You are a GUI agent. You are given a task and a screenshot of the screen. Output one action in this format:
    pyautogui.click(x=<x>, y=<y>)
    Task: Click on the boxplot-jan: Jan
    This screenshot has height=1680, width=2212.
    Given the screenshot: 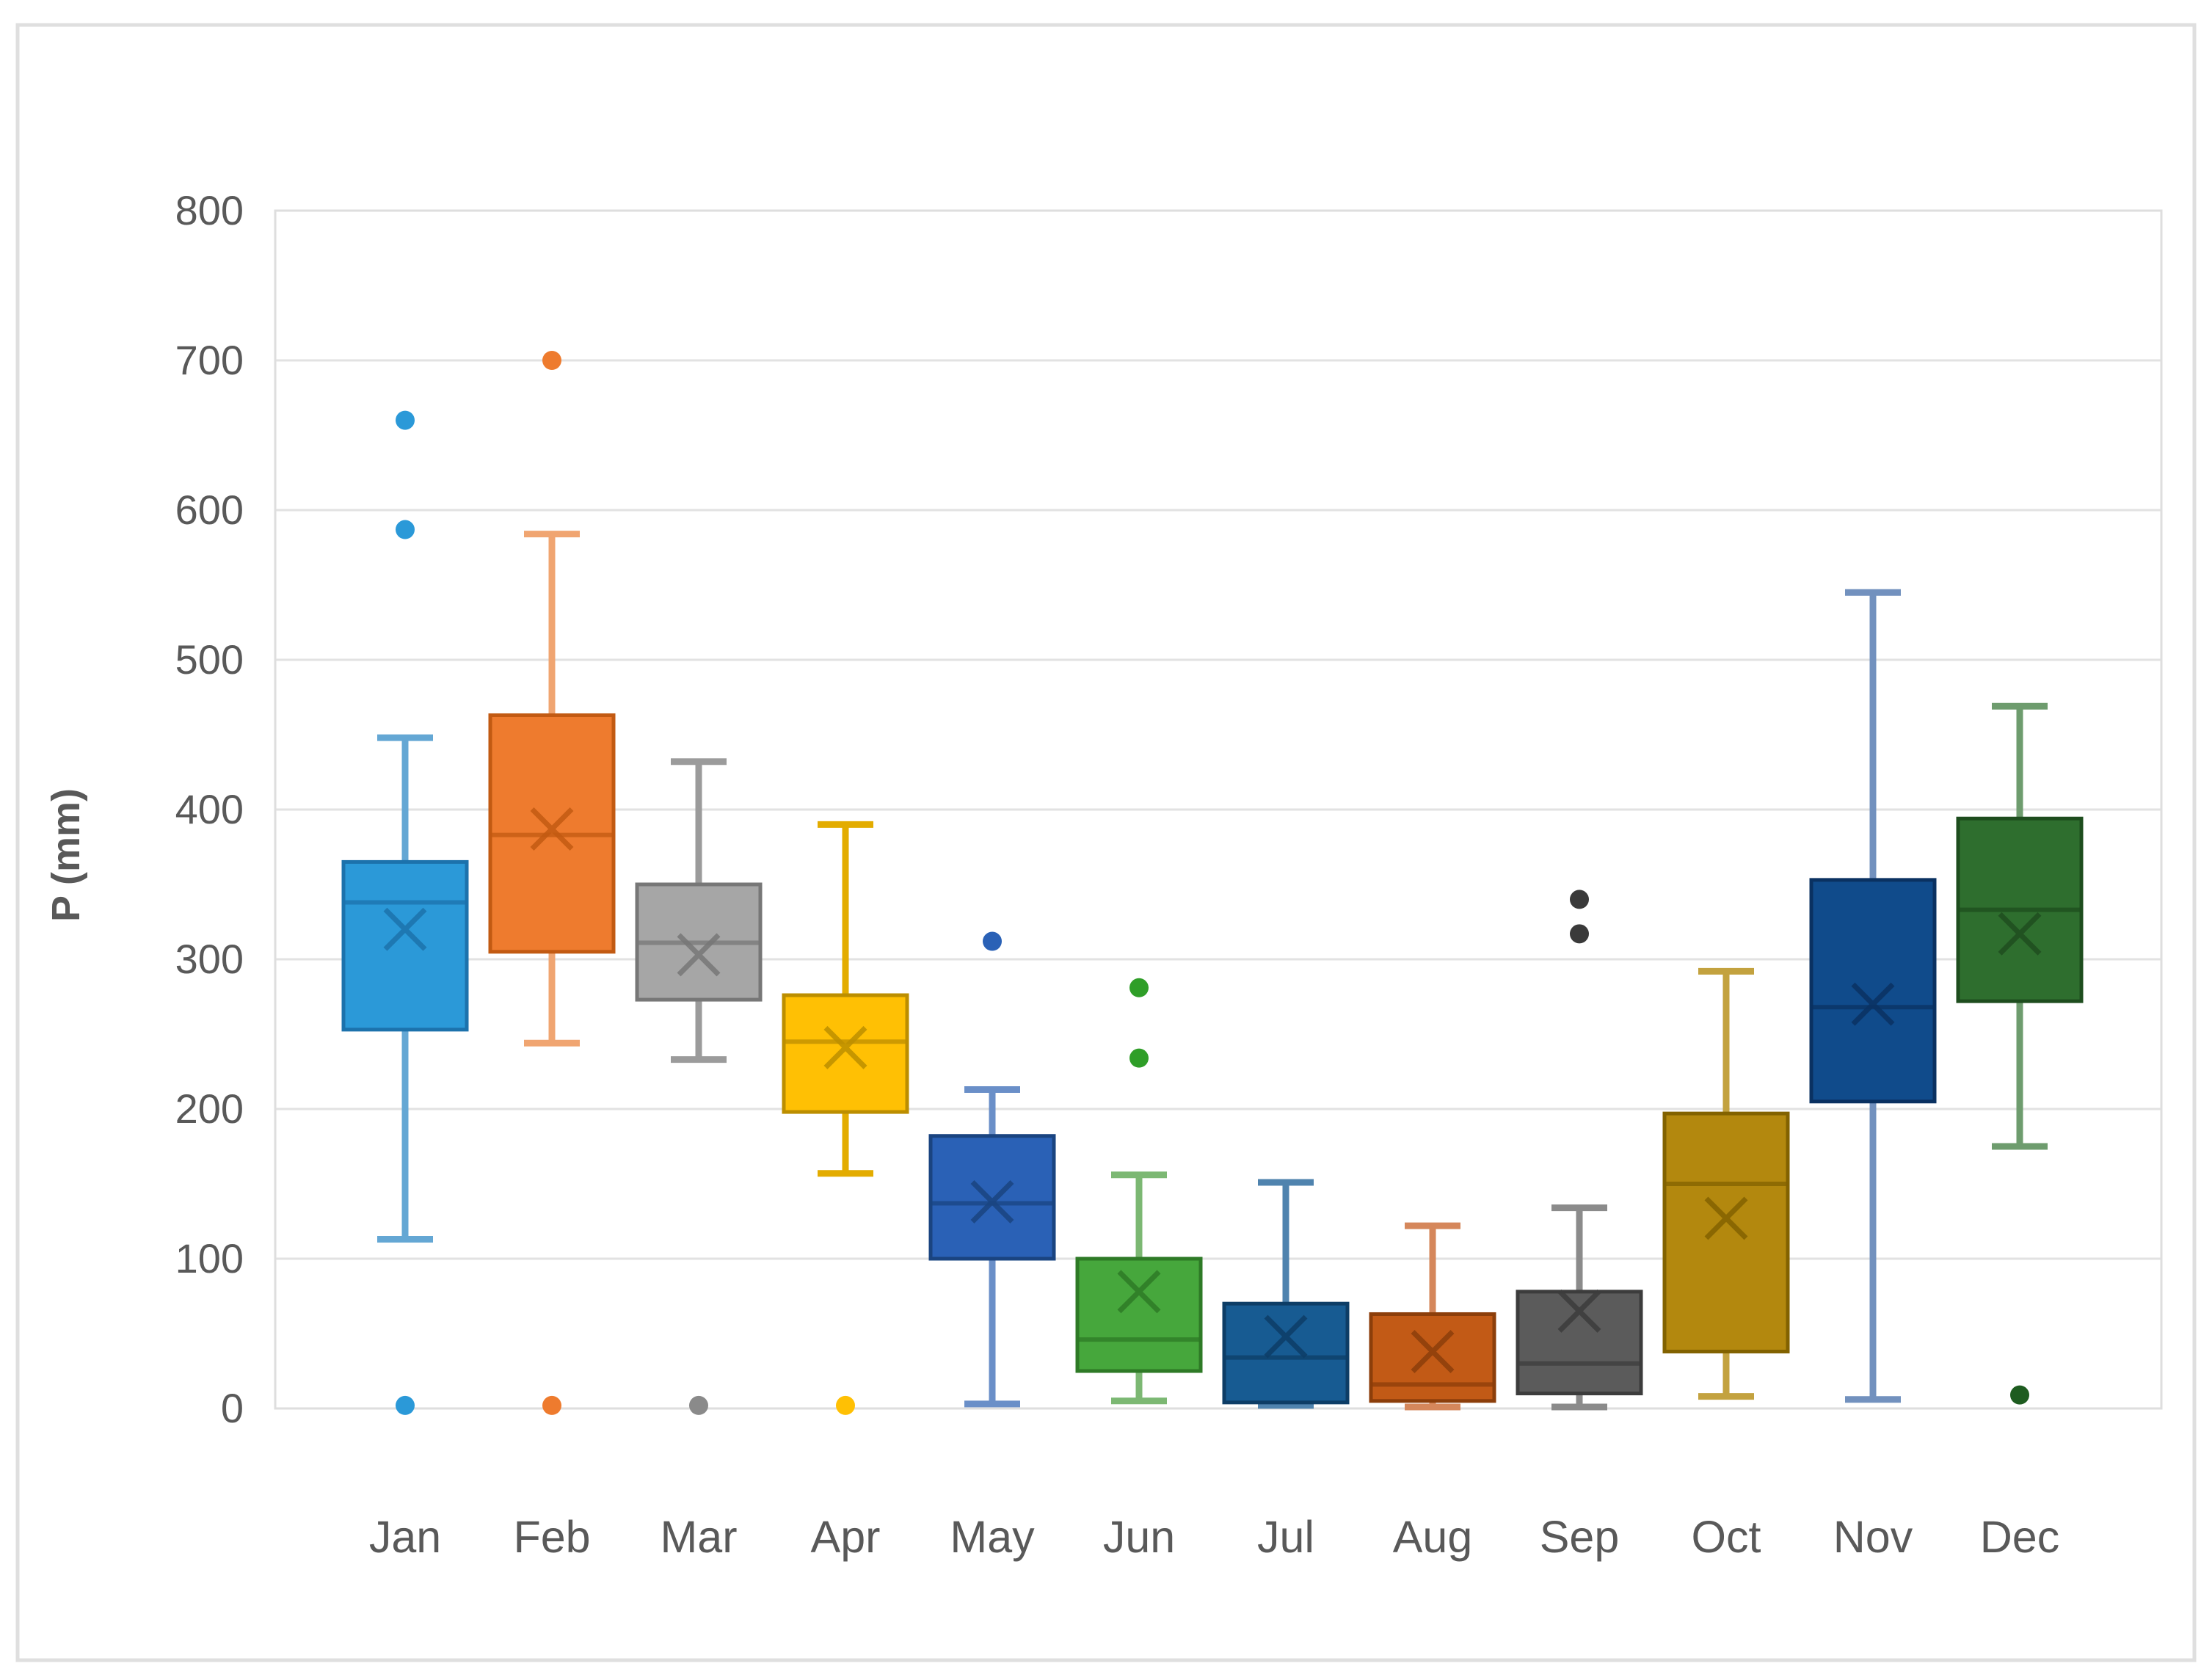 What is the action you would take?
    pyautogui.click(x=405, y=986)
    